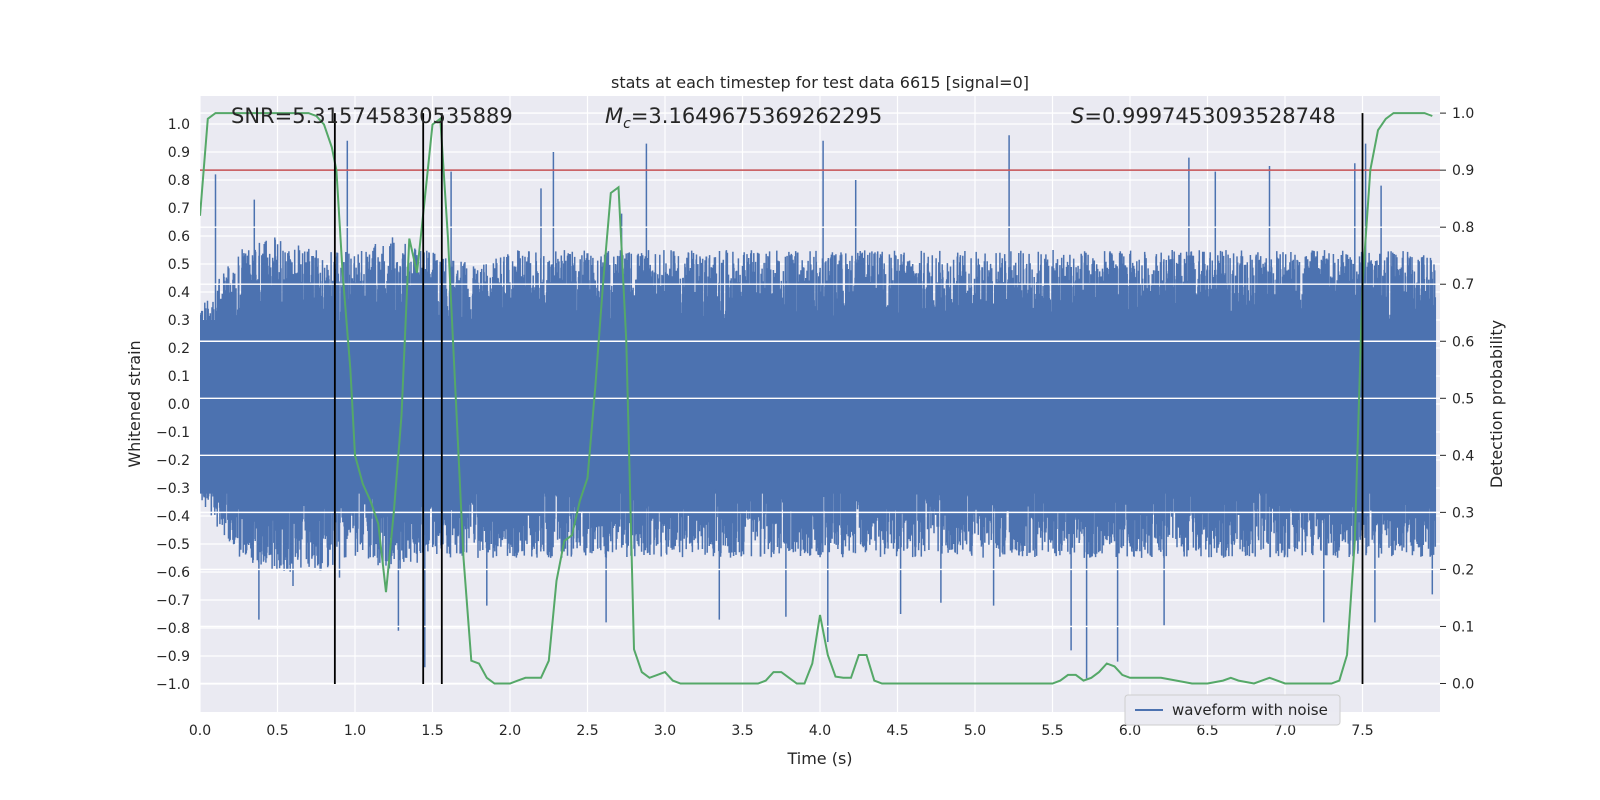 Image resolution: width=1600 pixels, height=800 pixels. What do you see at coordinates (179, 125) in the screenshot?
I see `y-tick-label: 1.0` at bounding box center [179, 125].